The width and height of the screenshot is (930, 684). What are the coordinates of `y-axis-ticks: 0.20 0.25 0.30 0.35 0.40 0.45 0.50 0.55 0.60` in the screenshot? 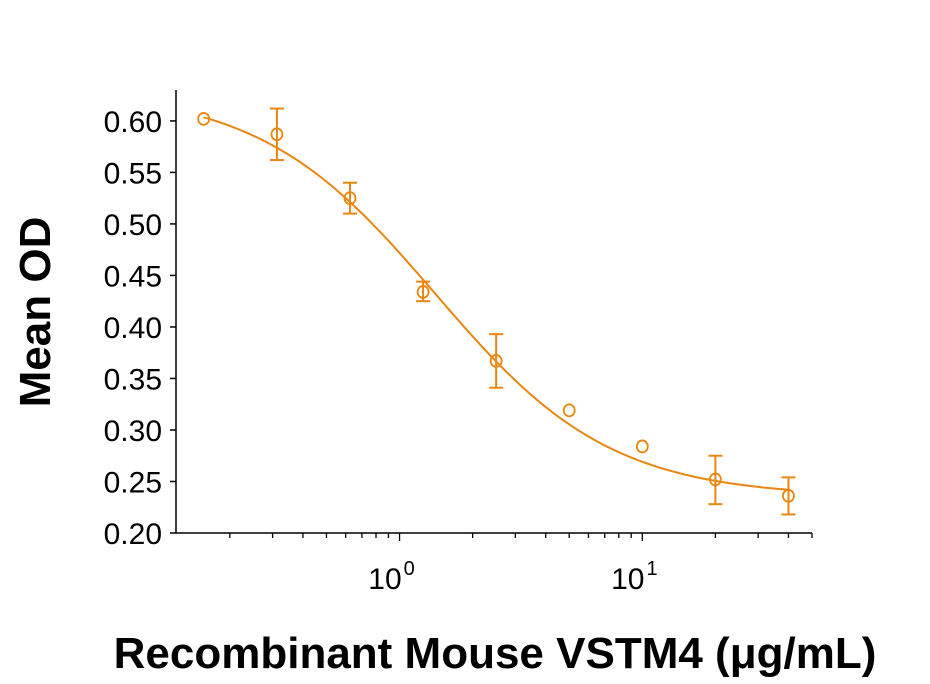 It's located at (140, 328).